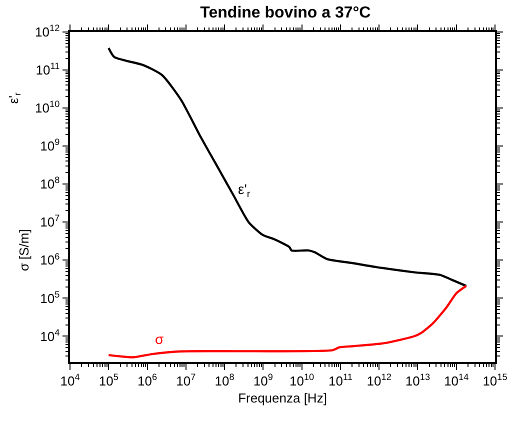 Image resolution: width=519 pixels, height=423 pixels. Describe the element at coordinates (50, 297) in the screenshot. I see `y-tick-label: 10$^{5}$` at that location.